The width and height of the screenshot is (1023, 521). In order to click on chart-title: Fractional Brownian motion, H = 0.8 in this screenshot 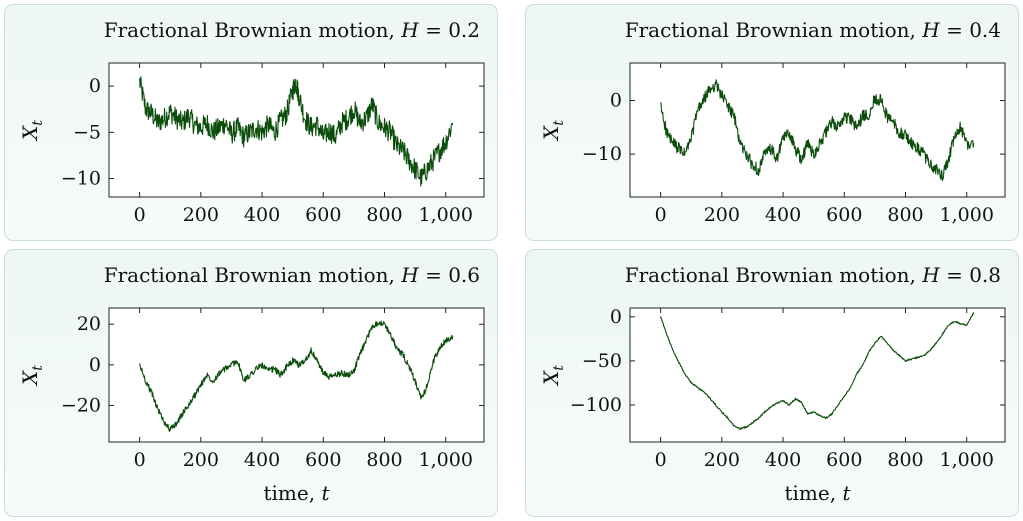, I will do `click(813, 275)`.